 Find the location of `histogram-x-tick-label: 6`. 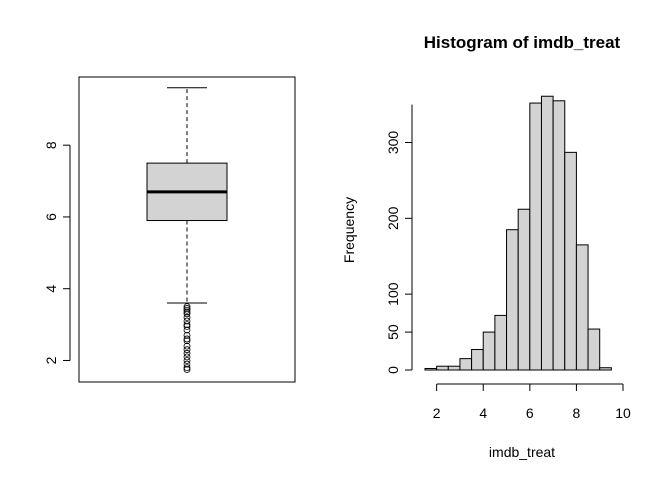

histogram-x-tick-label: 6 is located at coordinates (530, 413).